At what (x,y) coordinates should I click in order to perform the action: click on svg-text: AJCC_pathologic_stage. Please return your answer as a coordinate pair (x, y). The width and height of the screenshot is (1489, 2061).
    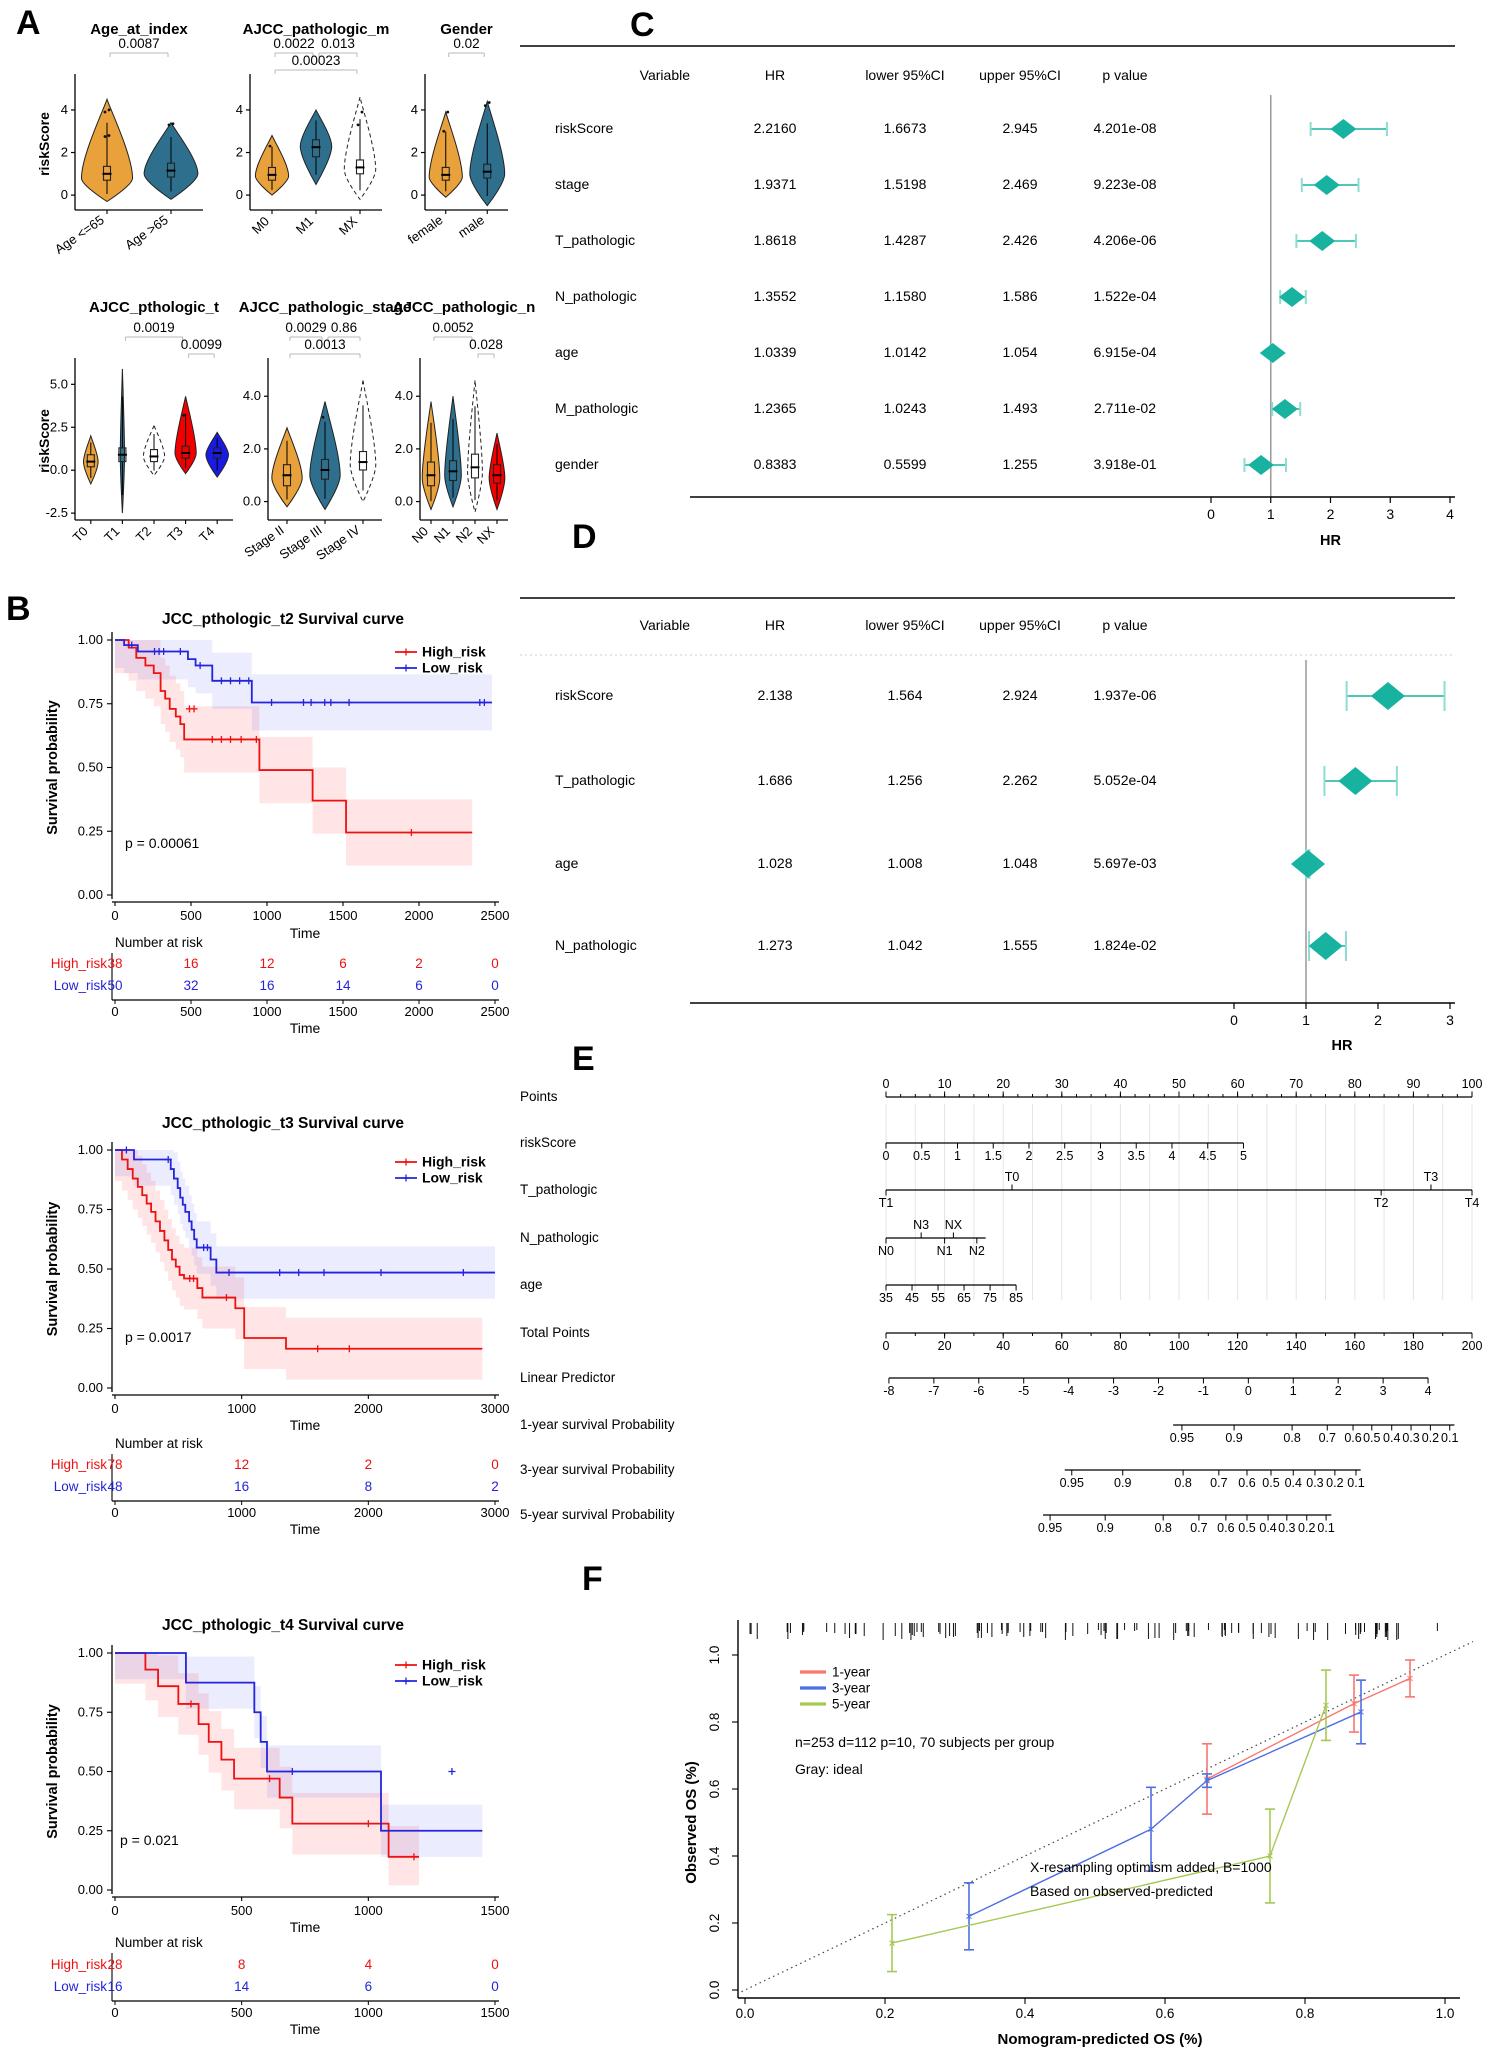
    Looking at the image, I should click on (325, 307).